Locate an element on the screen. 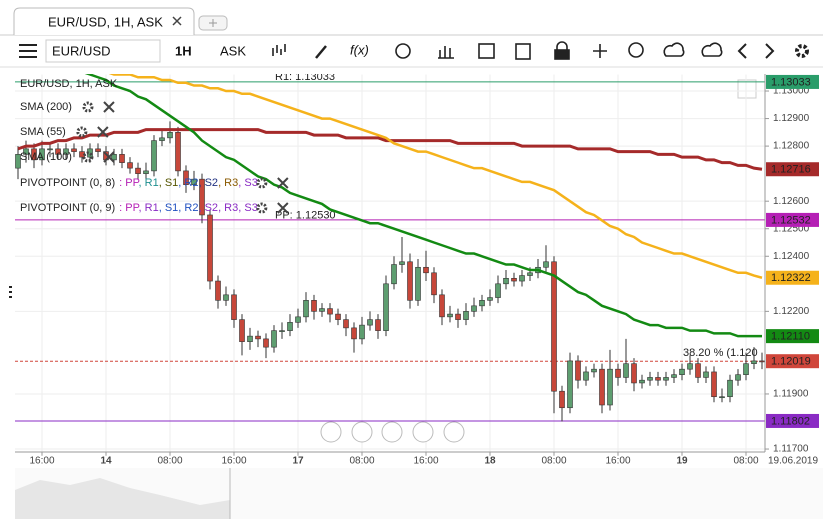 The image size is (823, 519). news-icon is located at coordinates (523, 51).